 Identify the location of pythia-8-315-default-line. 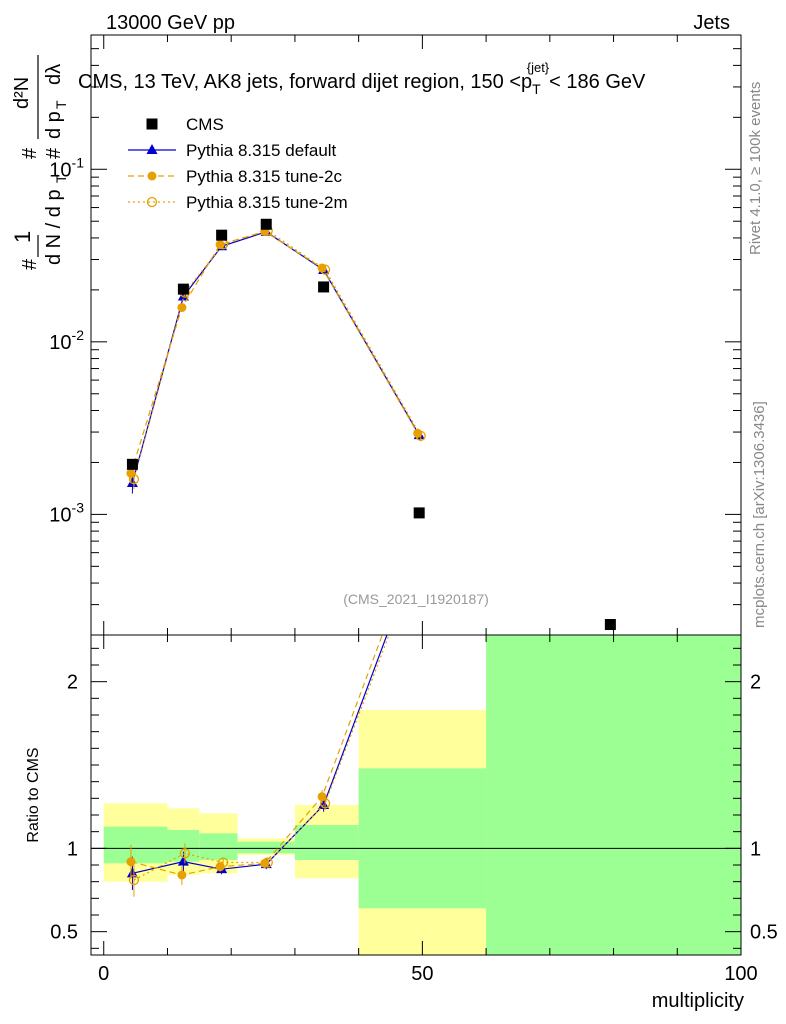
(275, 357).